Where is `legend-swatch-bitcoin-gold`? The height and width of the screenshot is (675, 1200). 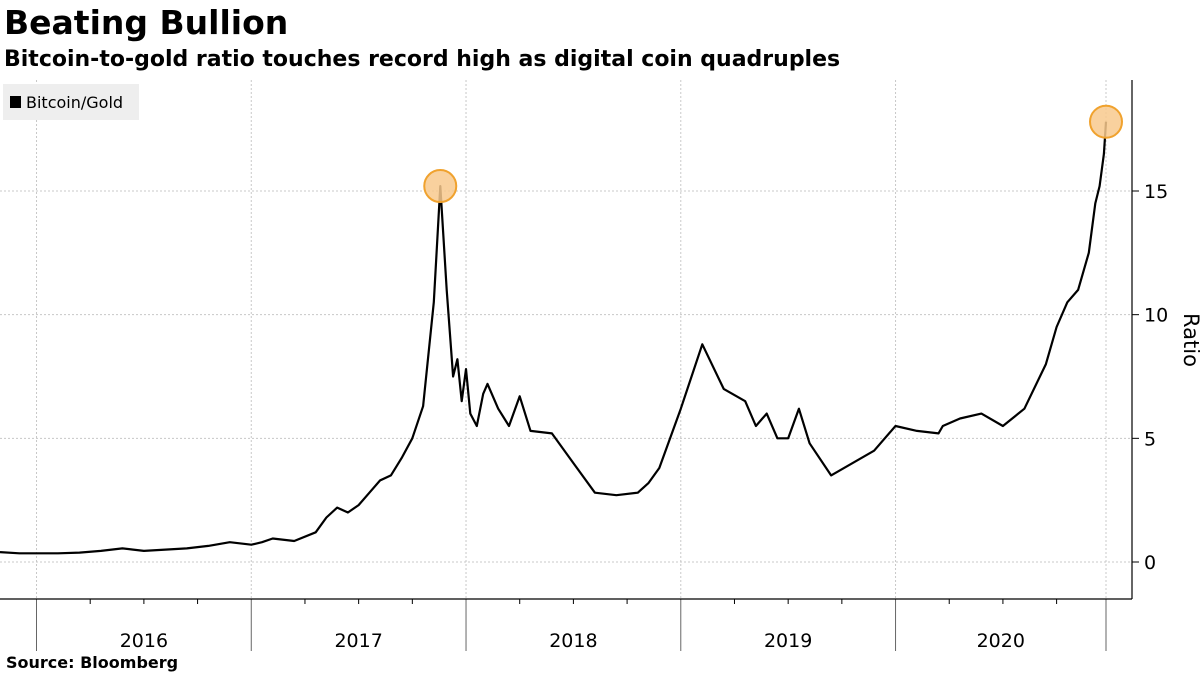
legend-swatch-bitcoin-gold is located at coordinates (15, 102).